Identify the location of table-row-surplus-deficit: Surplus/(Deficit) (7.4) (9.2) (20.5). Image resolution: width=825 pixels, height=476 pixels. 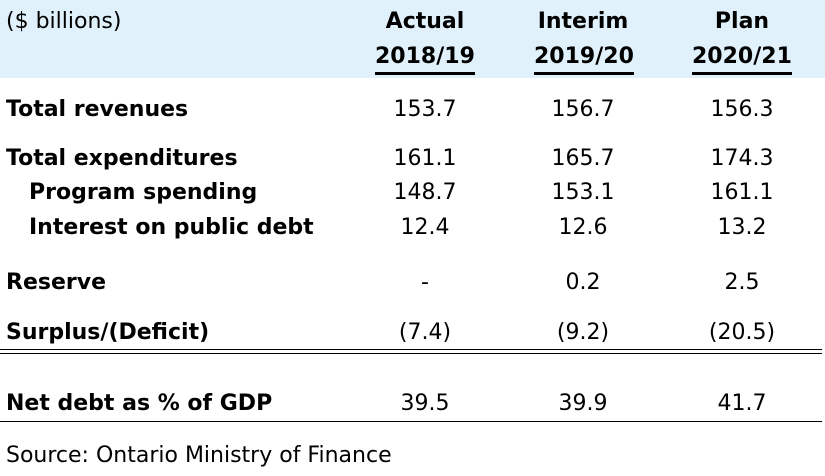
(412, 335).